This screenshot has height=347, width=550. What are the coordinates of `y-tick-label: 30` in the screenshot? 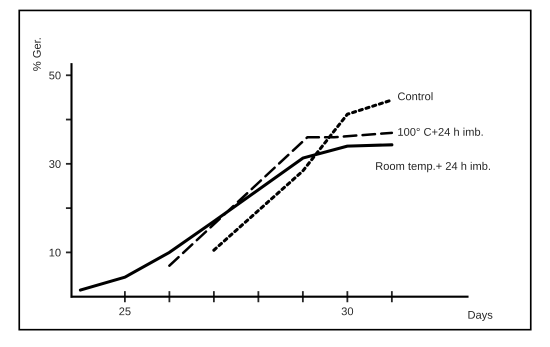 It's located at (55, 164).